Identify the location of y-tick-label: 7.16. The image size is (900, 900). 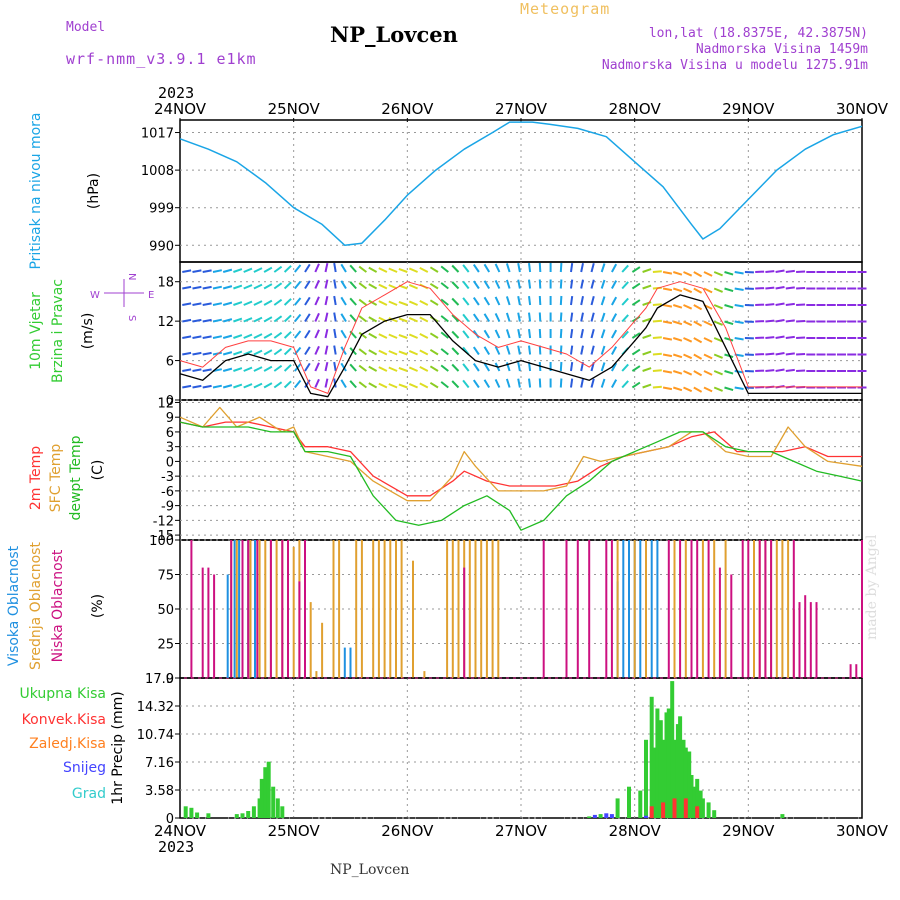
(159, 763).